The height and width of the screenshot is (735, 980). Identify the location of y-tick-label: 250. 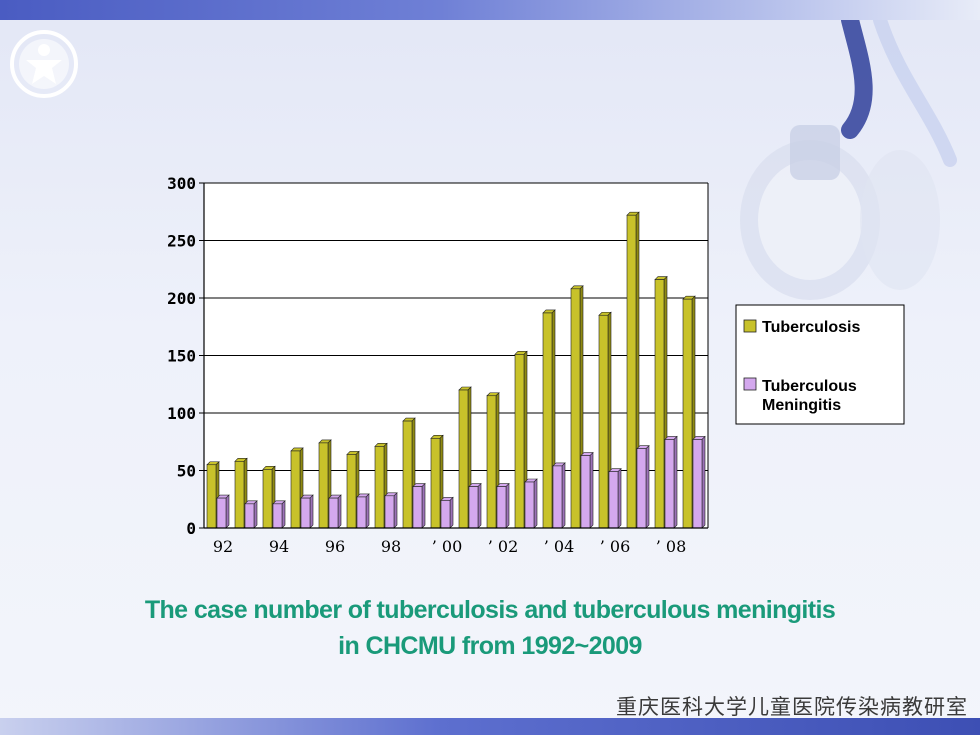
(181, 241).